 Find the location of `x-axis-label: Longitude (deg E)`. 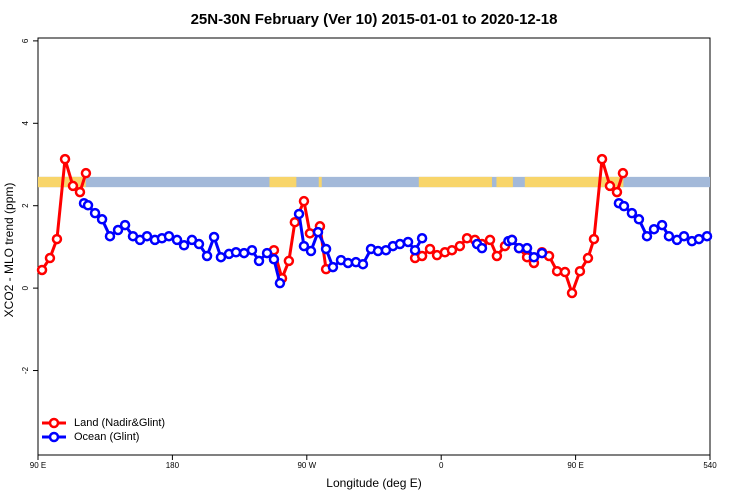

x-axis-label: Longitude (deg E) is located at coordinates (373, 483).